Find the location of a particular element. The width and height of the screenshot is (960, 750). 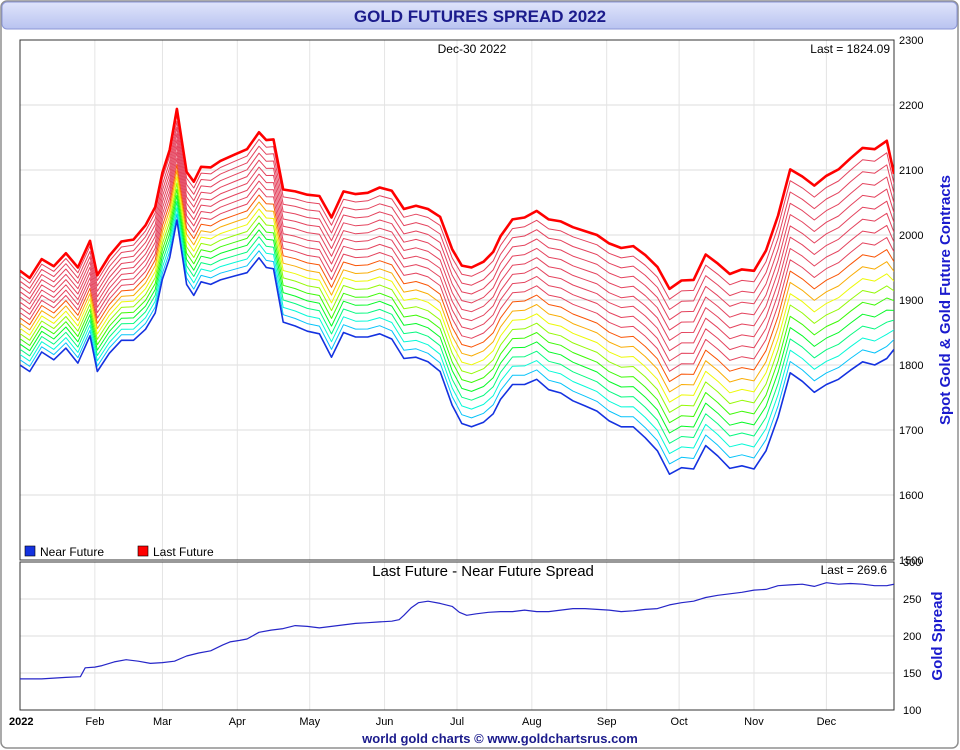

header-bar is located at coordinates (479, 15).